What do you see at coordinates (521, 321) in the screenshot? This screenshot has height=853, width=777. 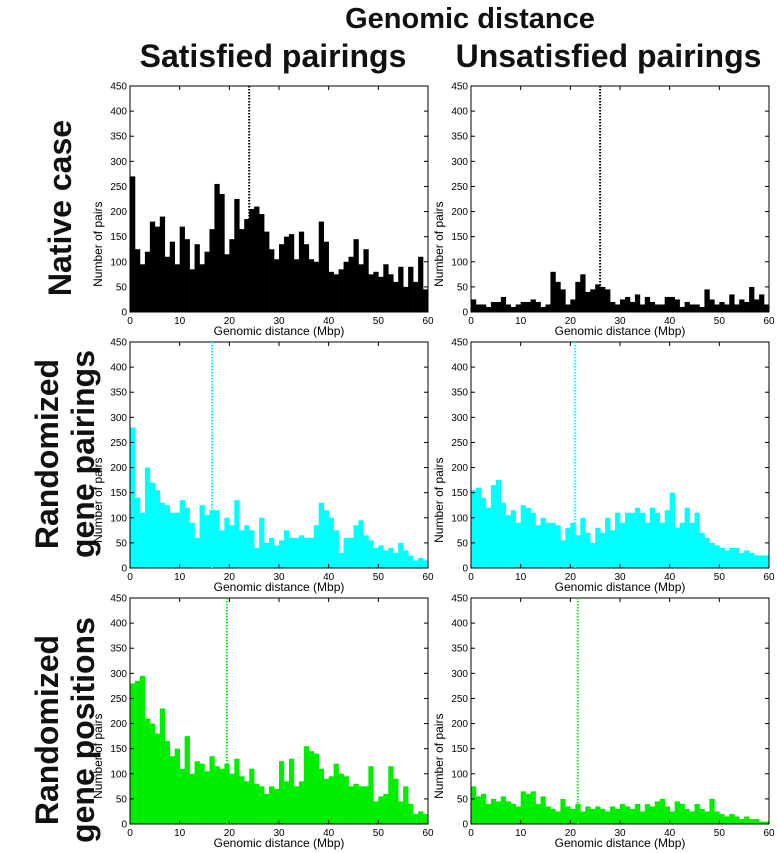 I see `x-tick-label: 10` at bounding box center [521, 321].